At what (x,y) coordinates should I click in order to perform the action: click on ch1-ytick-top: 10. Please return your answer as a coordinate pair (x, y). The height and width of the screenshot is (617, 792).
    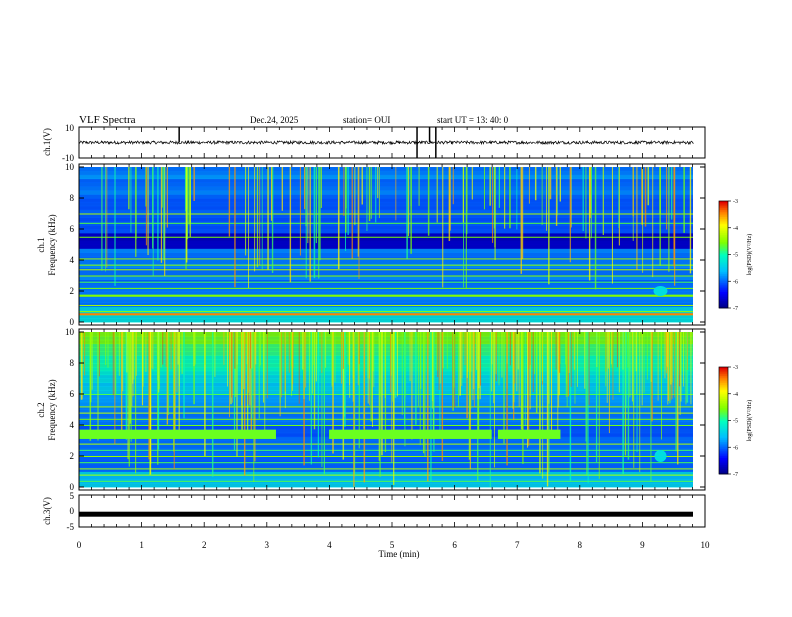
    Looking at the image, I should click on (70, 128).